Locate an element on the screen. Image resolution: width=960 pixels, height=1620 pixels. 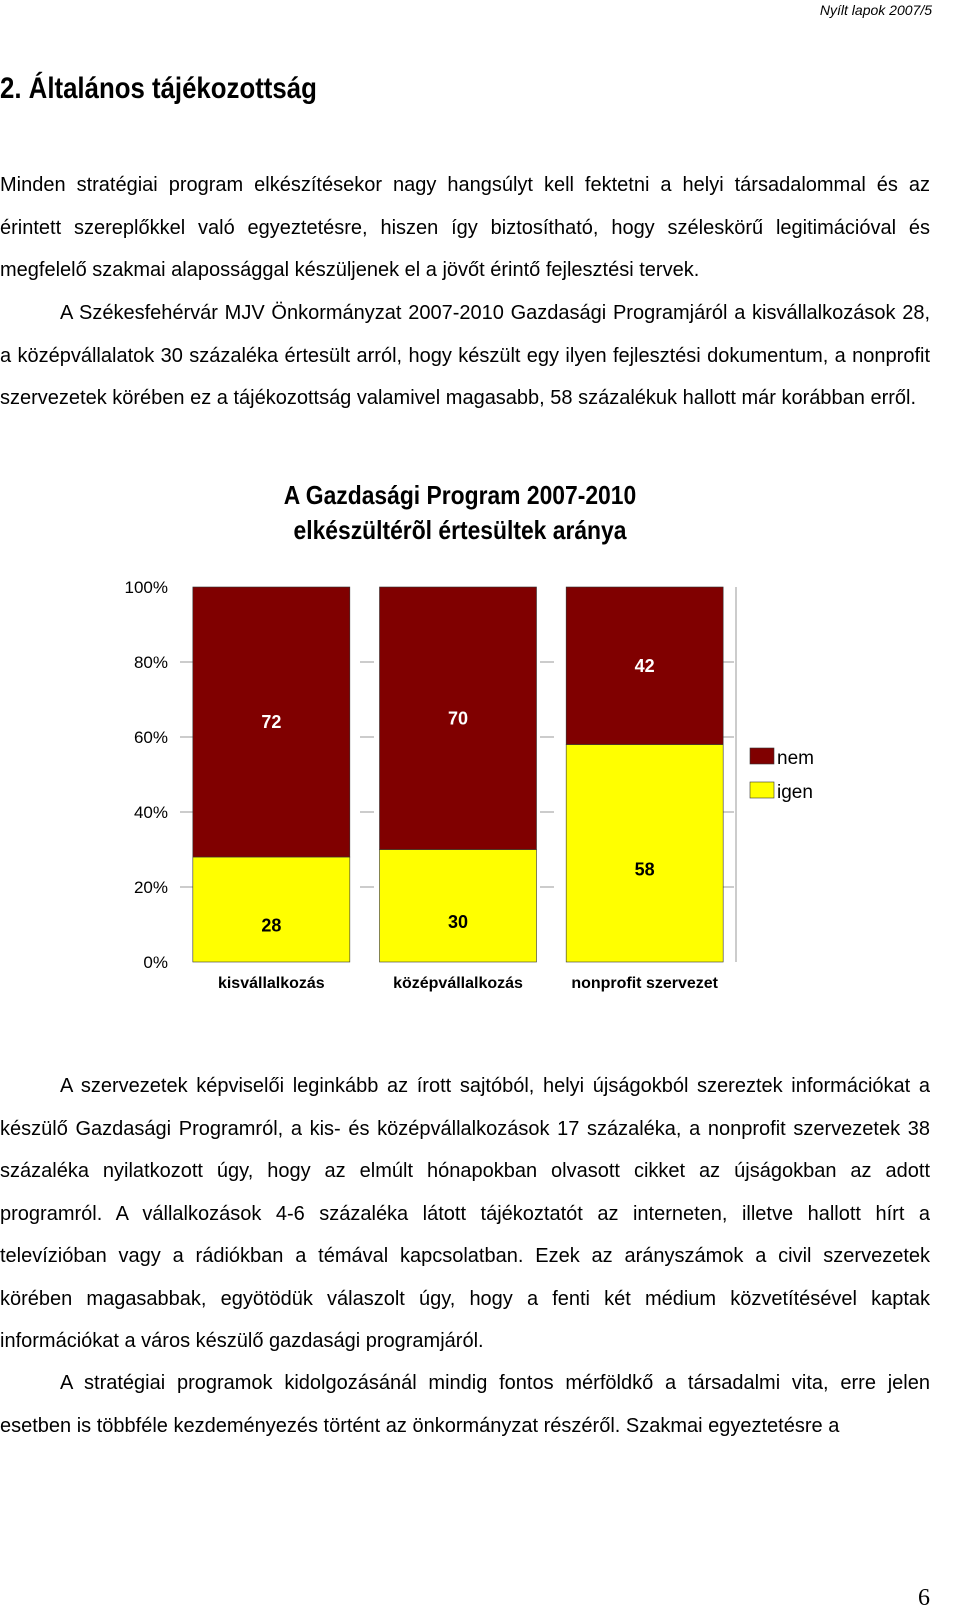
data-label: 42 is located at coordinates (645, 666).